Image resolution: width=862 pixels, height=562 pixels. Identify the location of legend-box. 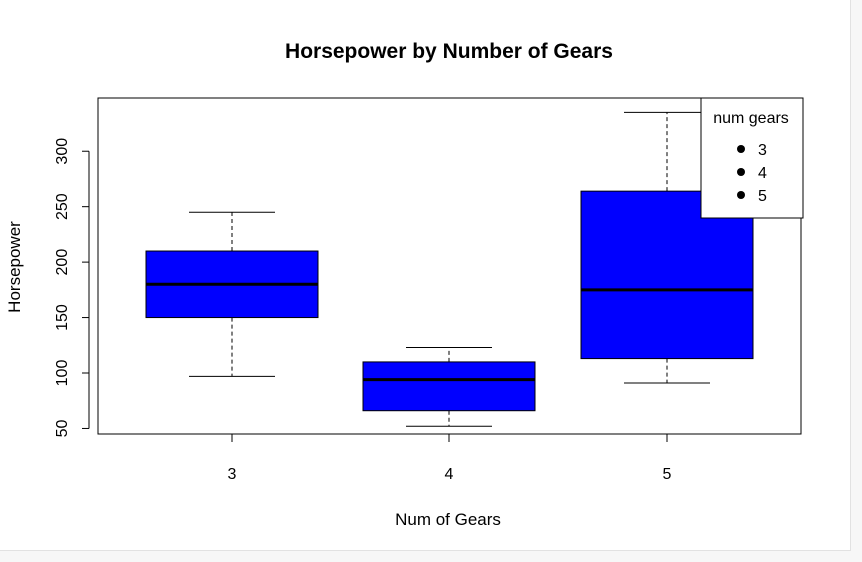
(752, 158).